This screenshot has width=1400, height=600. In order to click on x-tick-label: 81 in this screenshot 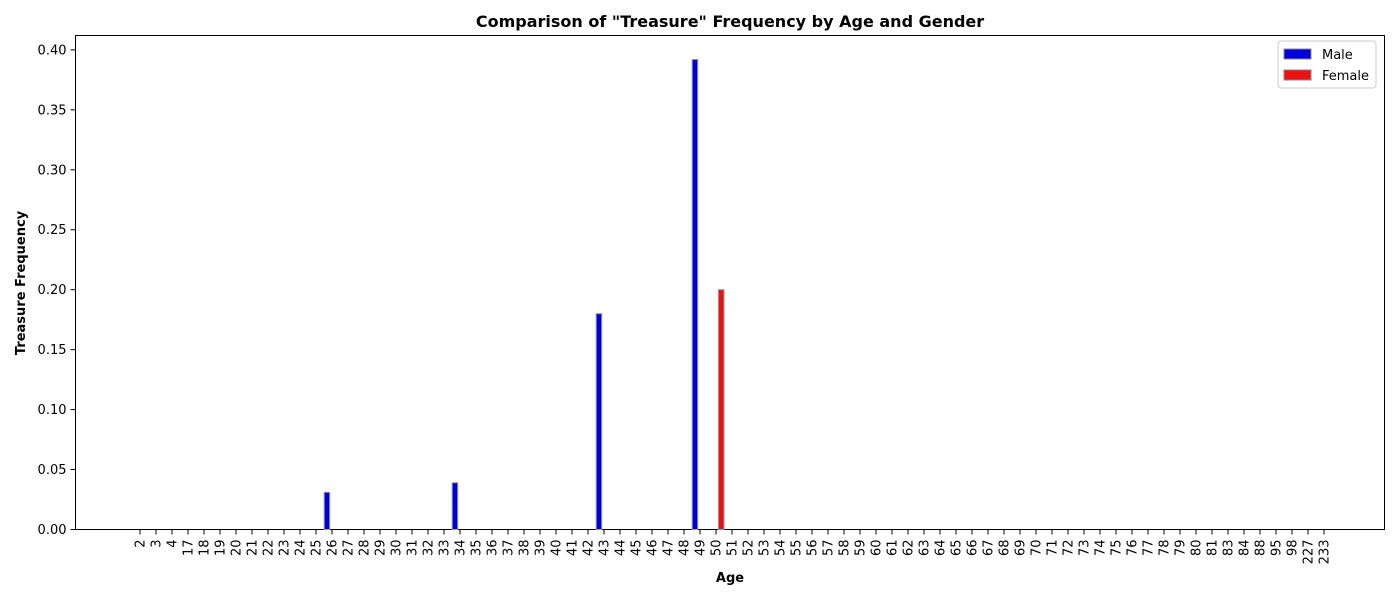, I will do `click(1213, 548)`.